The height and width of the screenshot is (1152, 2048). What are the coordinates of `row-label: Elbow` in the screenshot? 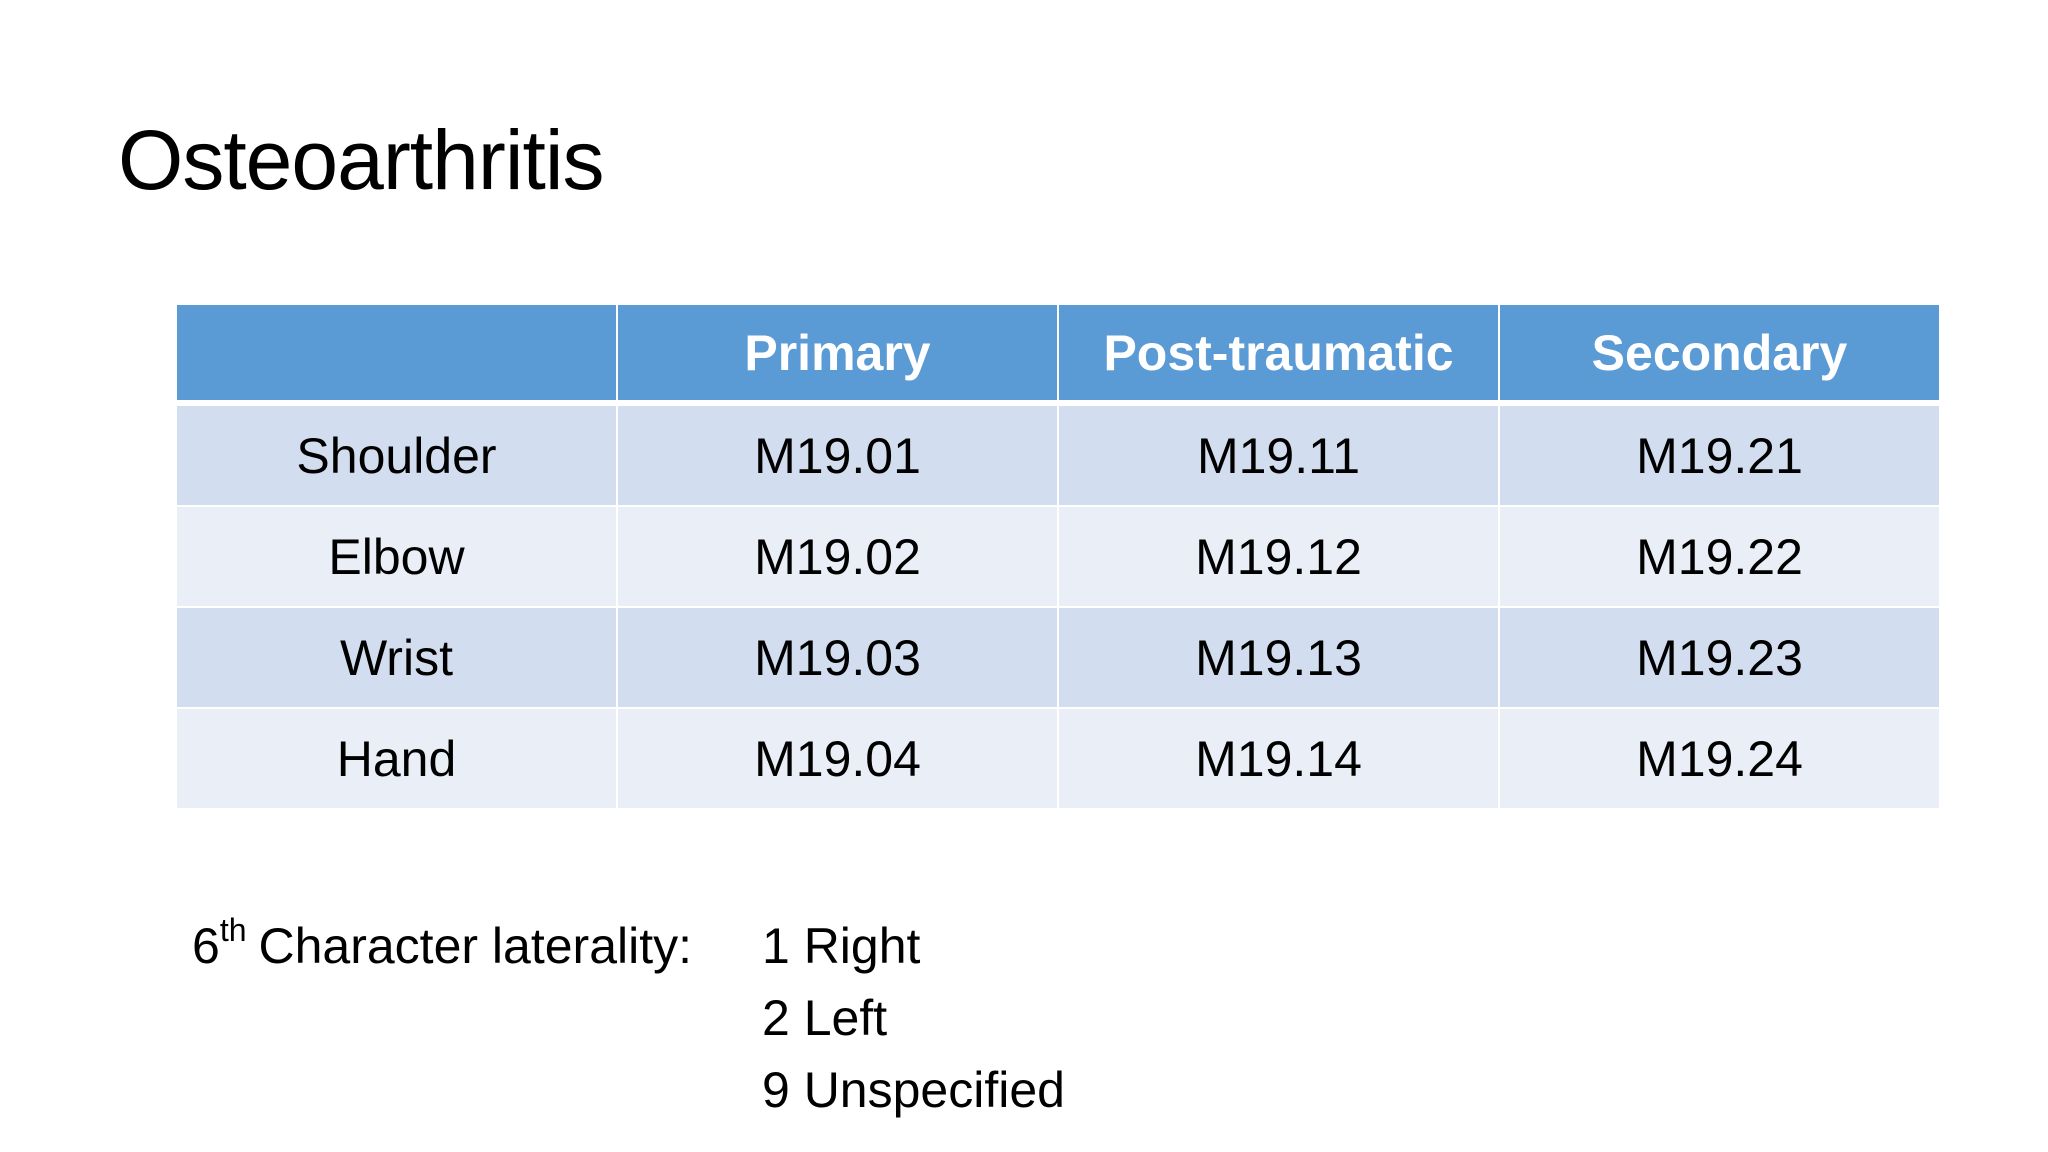 It's located at (396, 556).